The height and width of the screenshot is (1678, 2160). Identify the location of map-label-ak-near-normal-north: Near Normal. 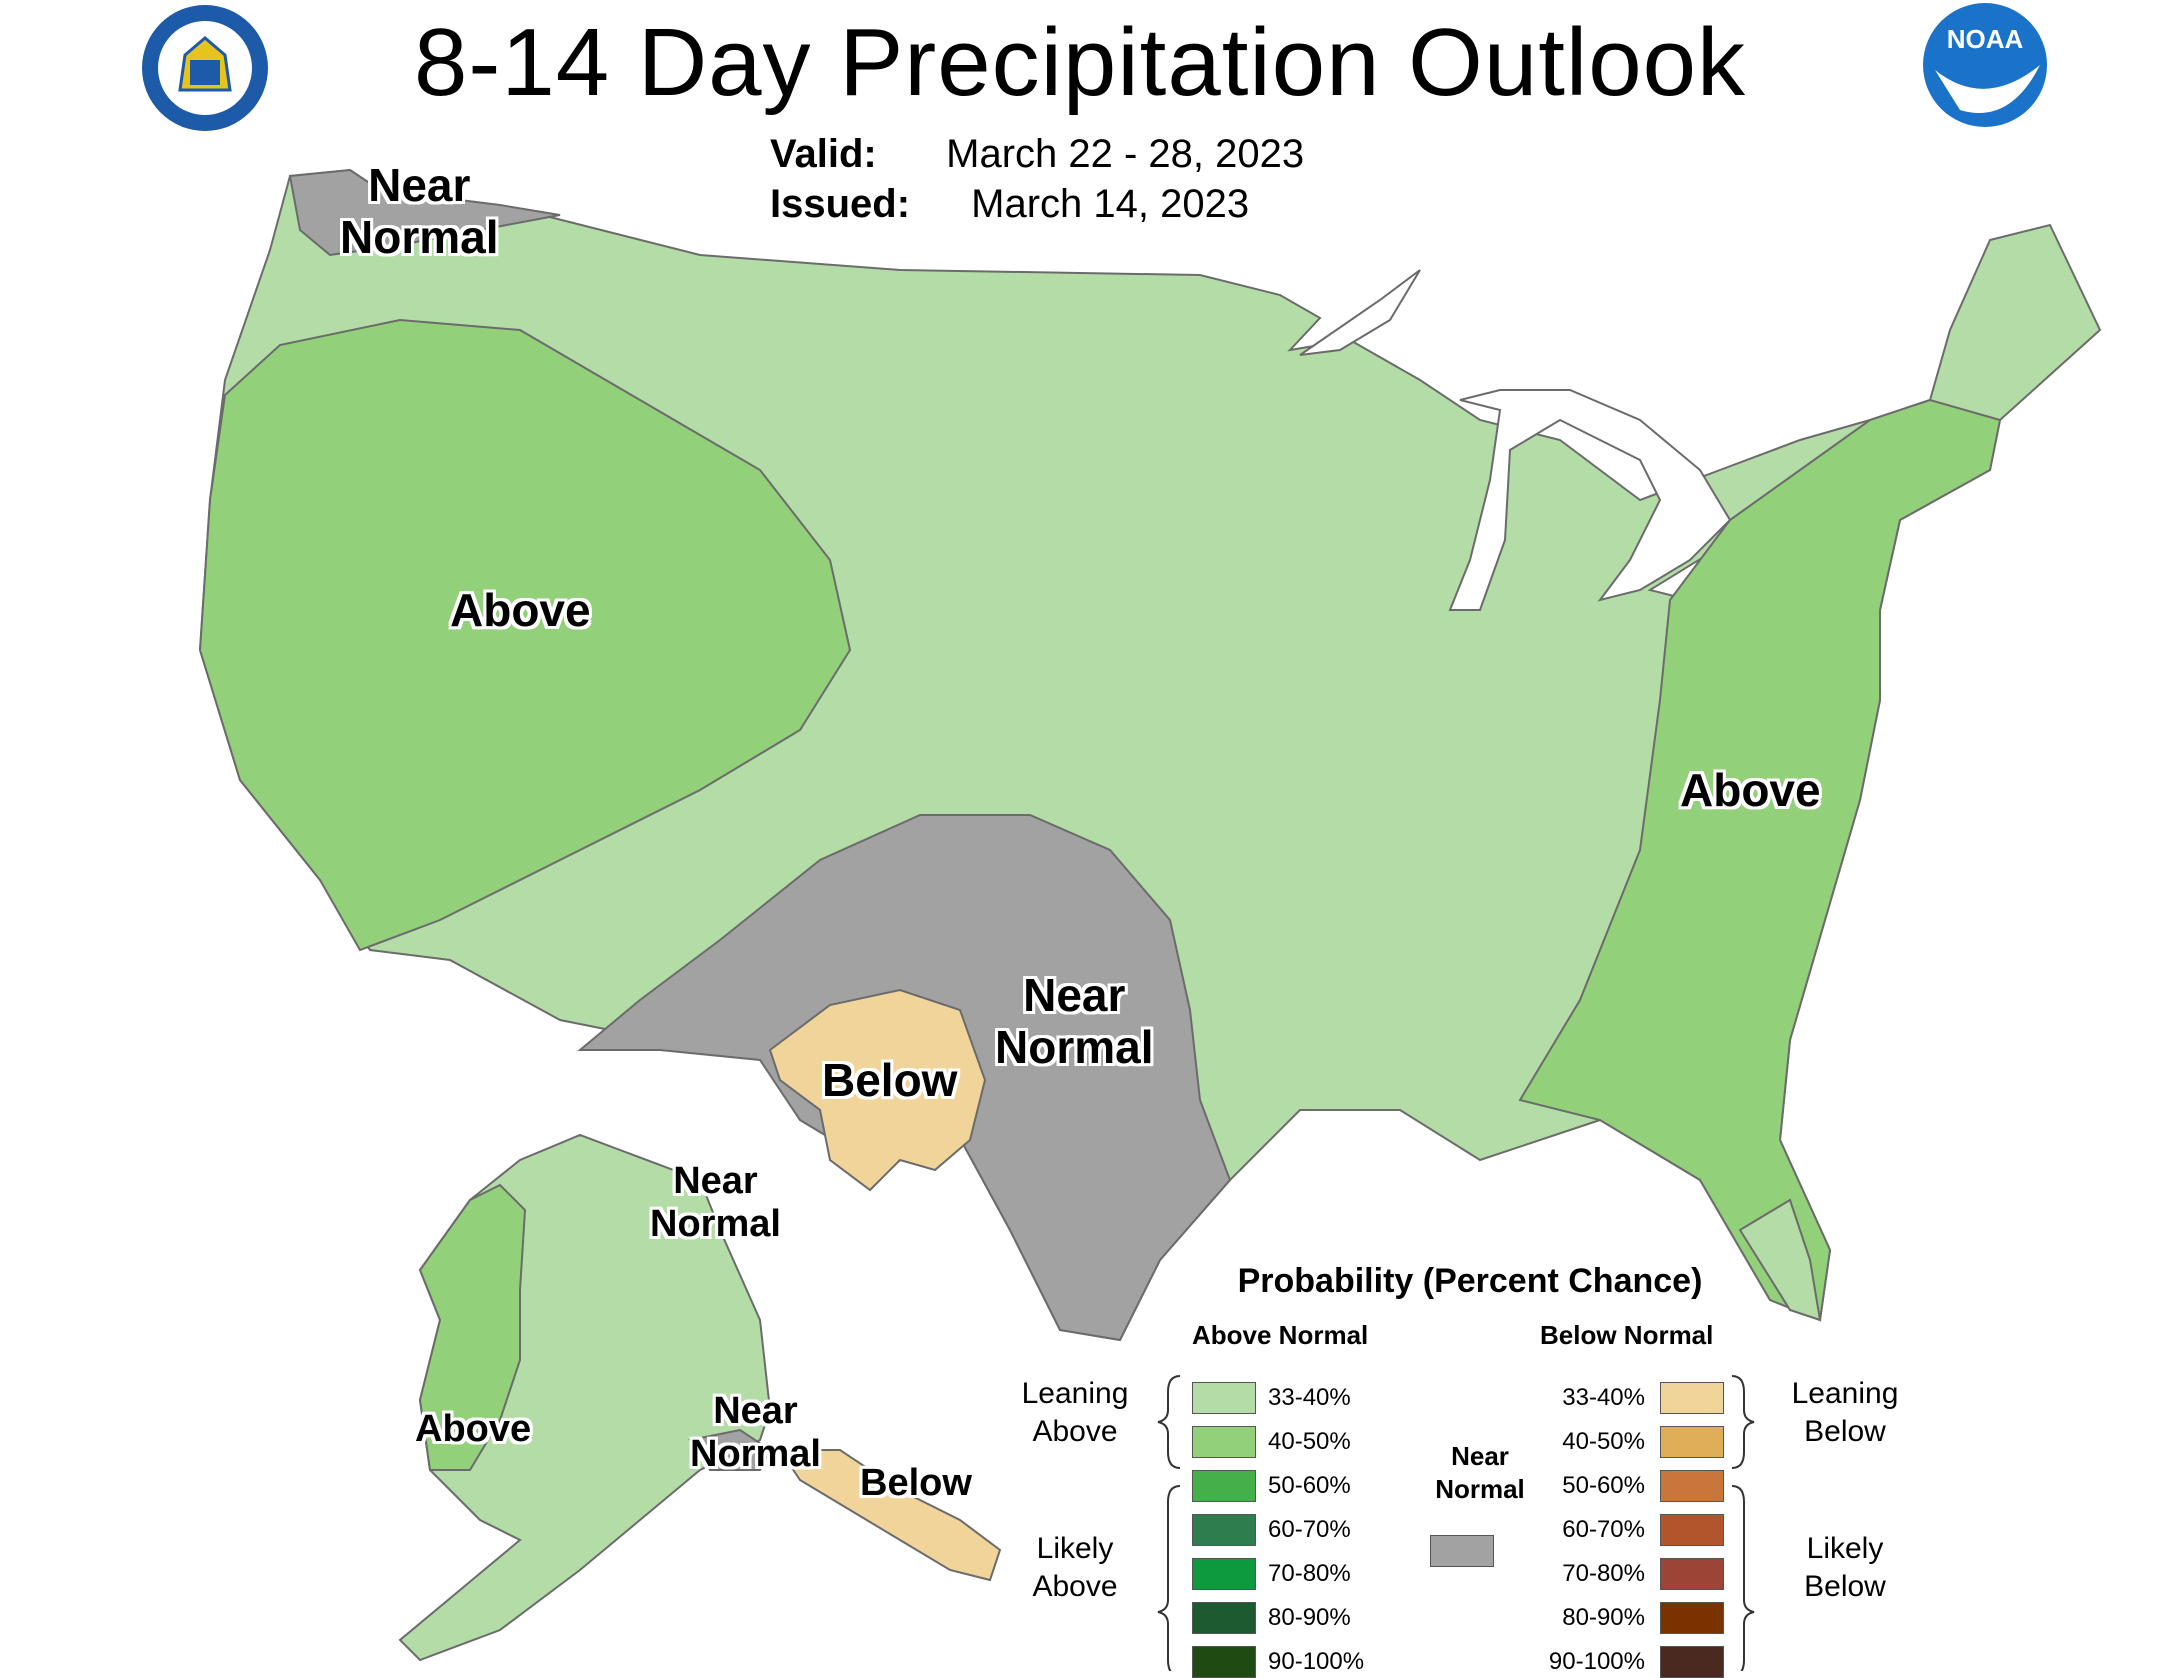
(715, 1202).